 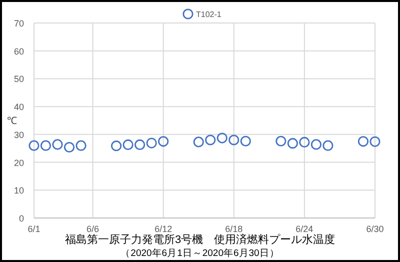 What do you see at coordinates (12, 121) in the screenshot?
I see `y-axis-title: ℃` at bounding box center [12, 121].